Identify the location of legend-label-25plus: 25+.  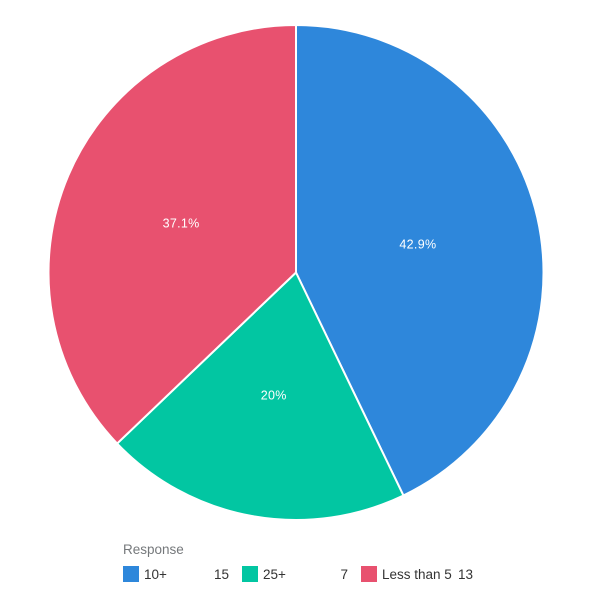
(274, 574).